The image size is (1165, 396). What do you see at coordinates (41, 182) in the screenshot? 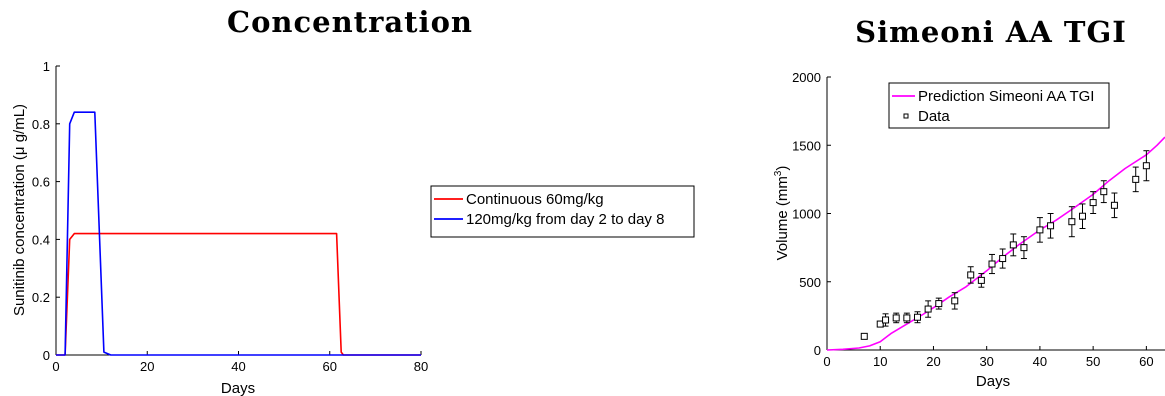
I see `y-tick-label: 0.6` at bounding box center [41, 182].